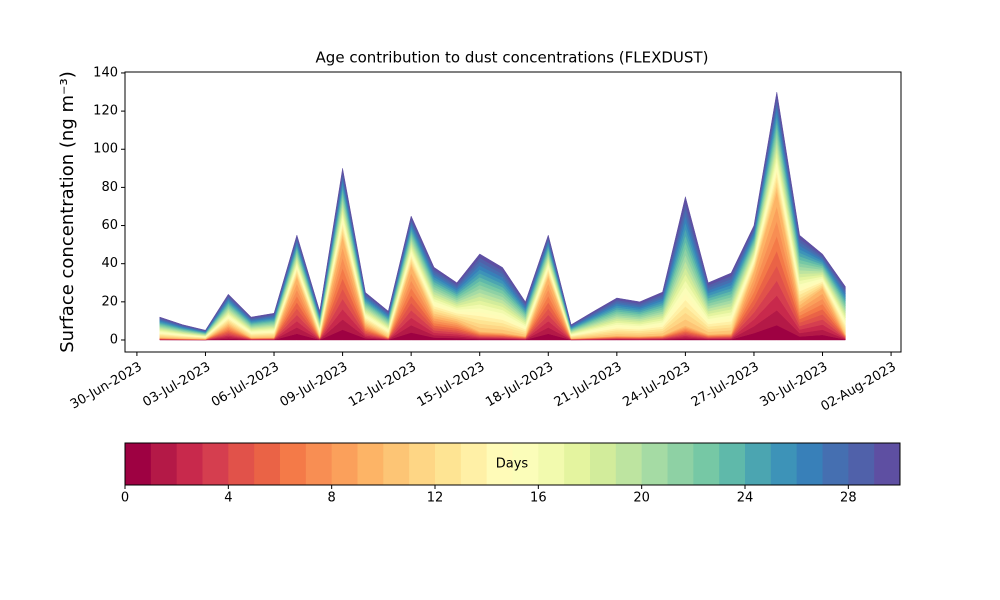 This screenshot has height=600, width=1000. Describe the element at coordinates (125, 498) in the screenshot. I see `colorbar-tick-label: 0` at that location.